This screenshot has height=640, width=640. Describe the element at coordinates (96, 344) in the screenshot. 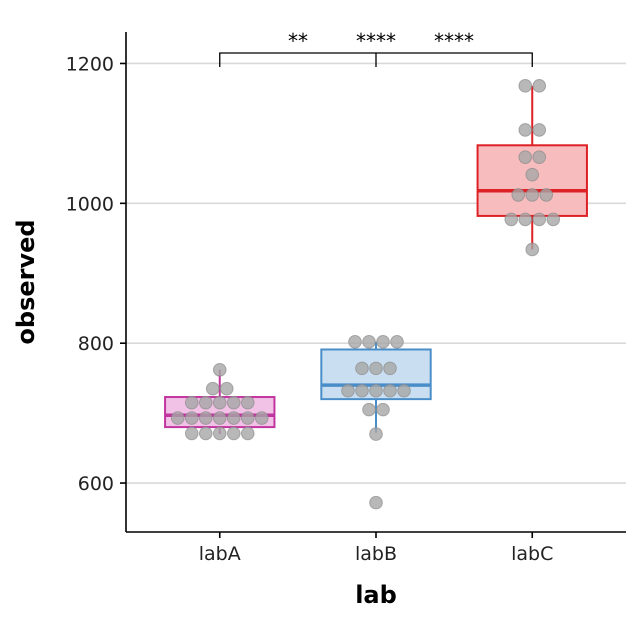

I see `y-tick-label: 800` at that location.